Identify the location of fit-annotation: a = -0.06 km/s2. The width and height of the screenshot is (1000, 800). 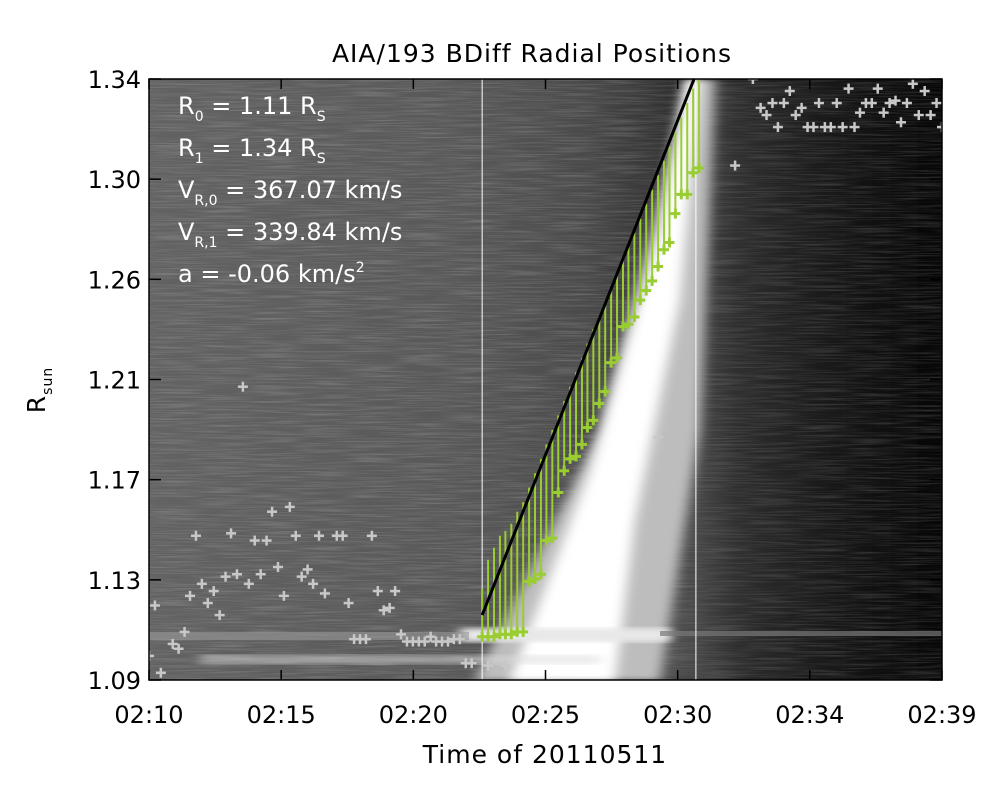
(271, 274).